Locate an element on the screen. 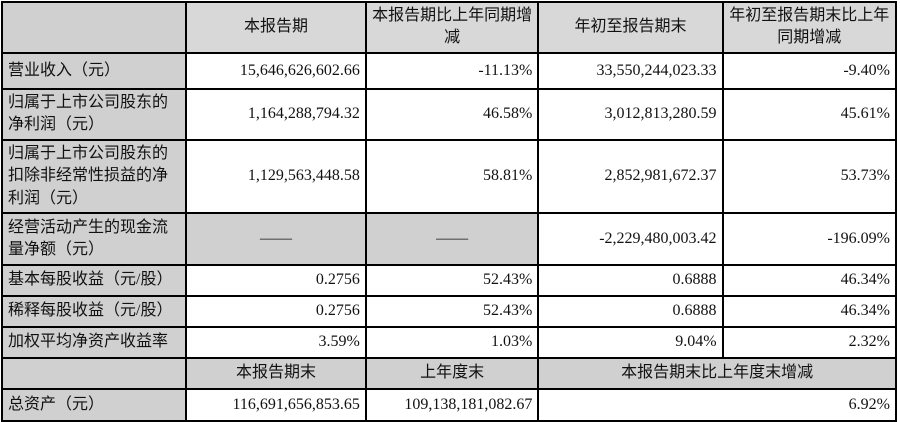 Image resolution: width=900 pixels, height=422 pixels. header-ytd-yoy-change: 年初至报告期末比上年同期增减 is located at coordinates (809, 27).